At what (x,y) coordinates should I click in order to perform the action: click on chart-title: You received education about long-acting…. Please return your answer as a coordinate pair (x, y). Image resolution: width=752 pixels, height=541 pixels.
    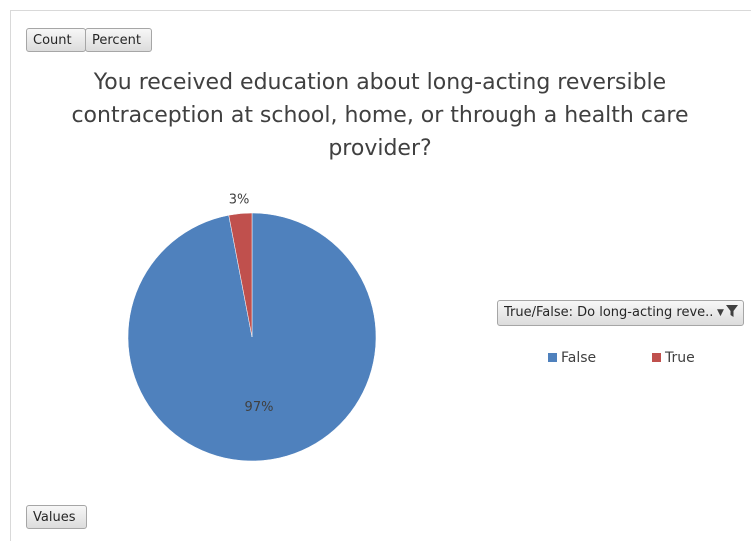
    Looking at the image, I should click on (380, 115).